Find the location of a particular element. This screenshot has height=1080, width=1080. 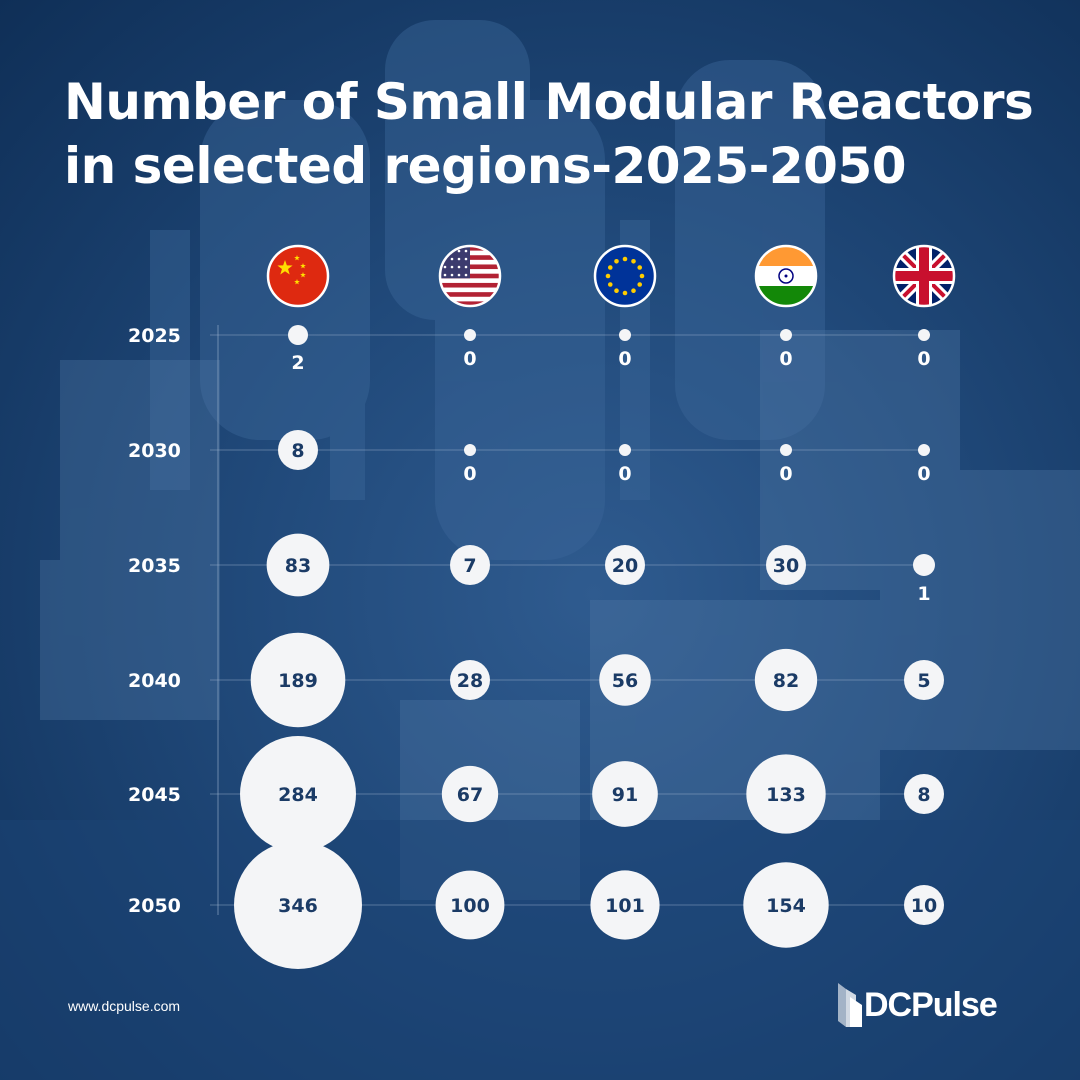

year-label-2050: 2050 is located at coordinates (154, 906).